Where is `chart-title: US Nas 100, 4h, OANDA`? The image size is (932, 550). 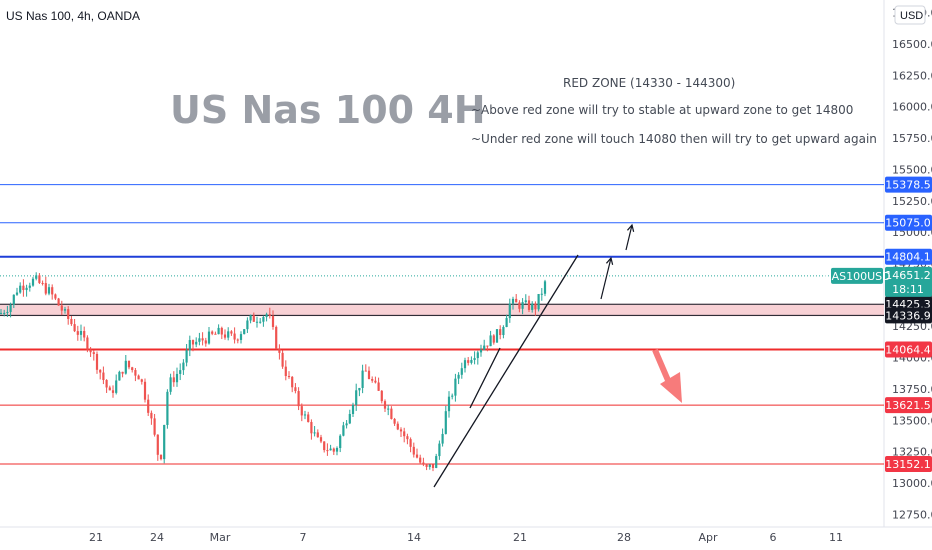
chart-title: US Nas 100, 4h, OANDA is located at coordinates (73, 16).